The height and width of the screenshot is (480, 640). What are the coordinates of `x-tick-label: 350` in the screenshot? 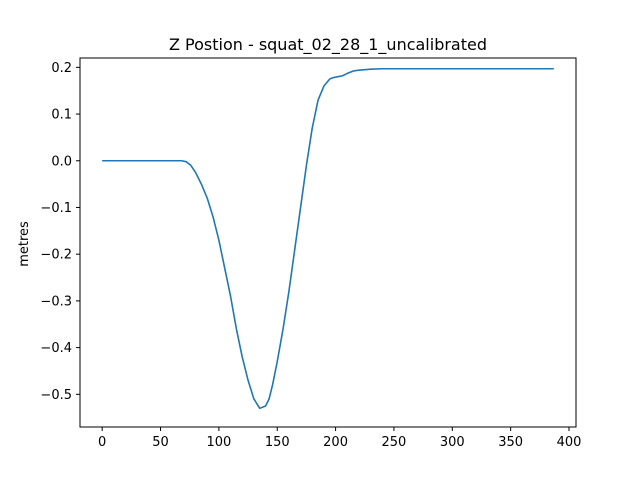 It's located at (510, 442).